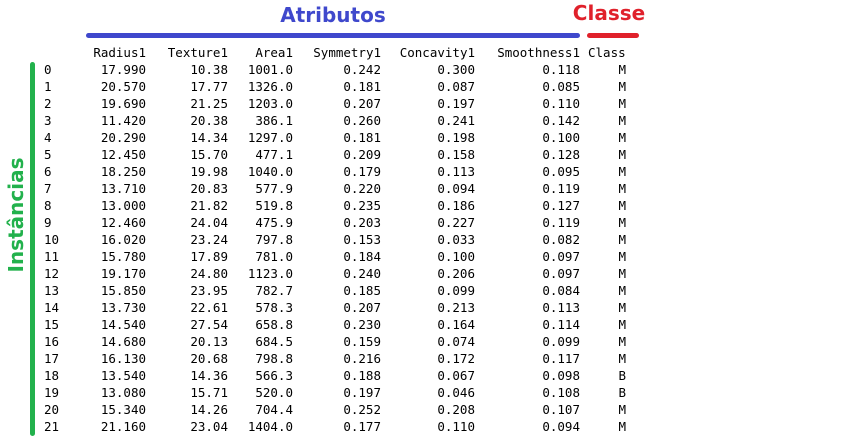  What do you see at coordinates (336, 324) in the screenshot?
I see `table-row: 15 14.540 27.54 658.8 0.230 0.164 0.114 M` at bounding box center [336, 324].